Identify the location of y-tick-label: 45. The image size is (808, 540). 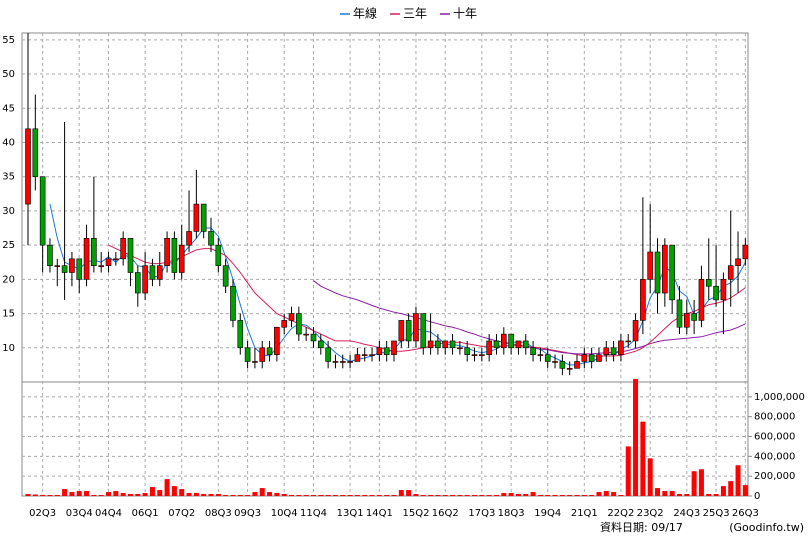
(8, 108).